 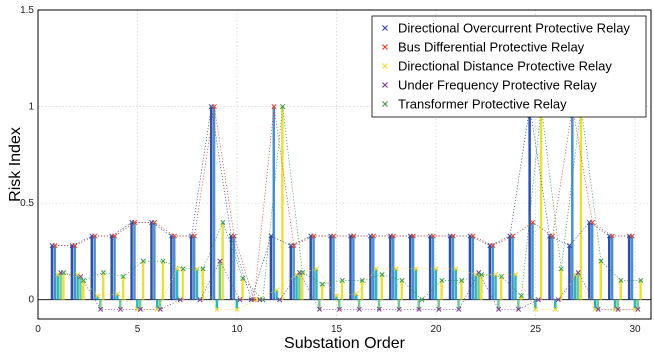 I want to click on legend-entry: Directional Distance Protective Relay, so click(x=505, y=66).